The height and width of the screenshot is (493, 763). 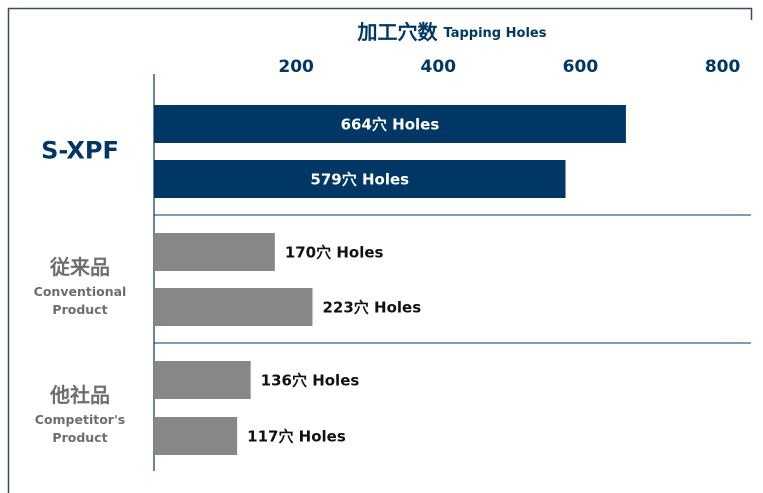 I want to click on x-tick-label: 800, so click(x=723, y=67).